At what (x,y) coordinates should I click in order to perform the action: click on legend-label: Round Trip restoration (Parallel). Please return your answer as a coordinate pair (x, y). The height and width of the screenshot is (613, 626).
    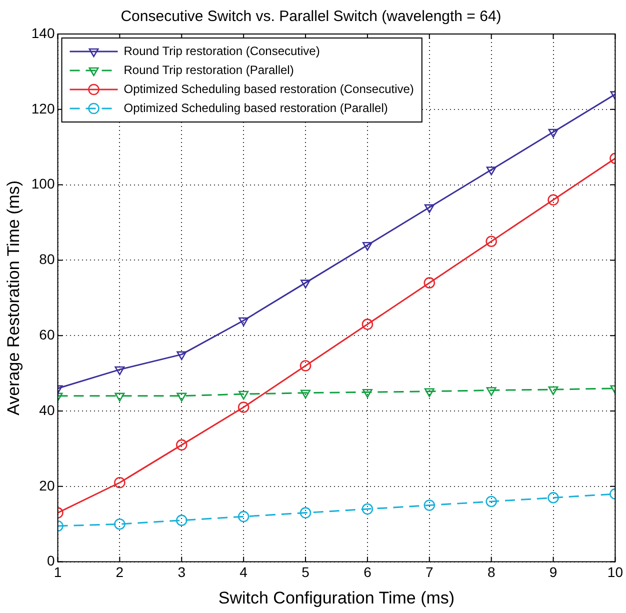
    Looking at the image, I should click on (209, 69).